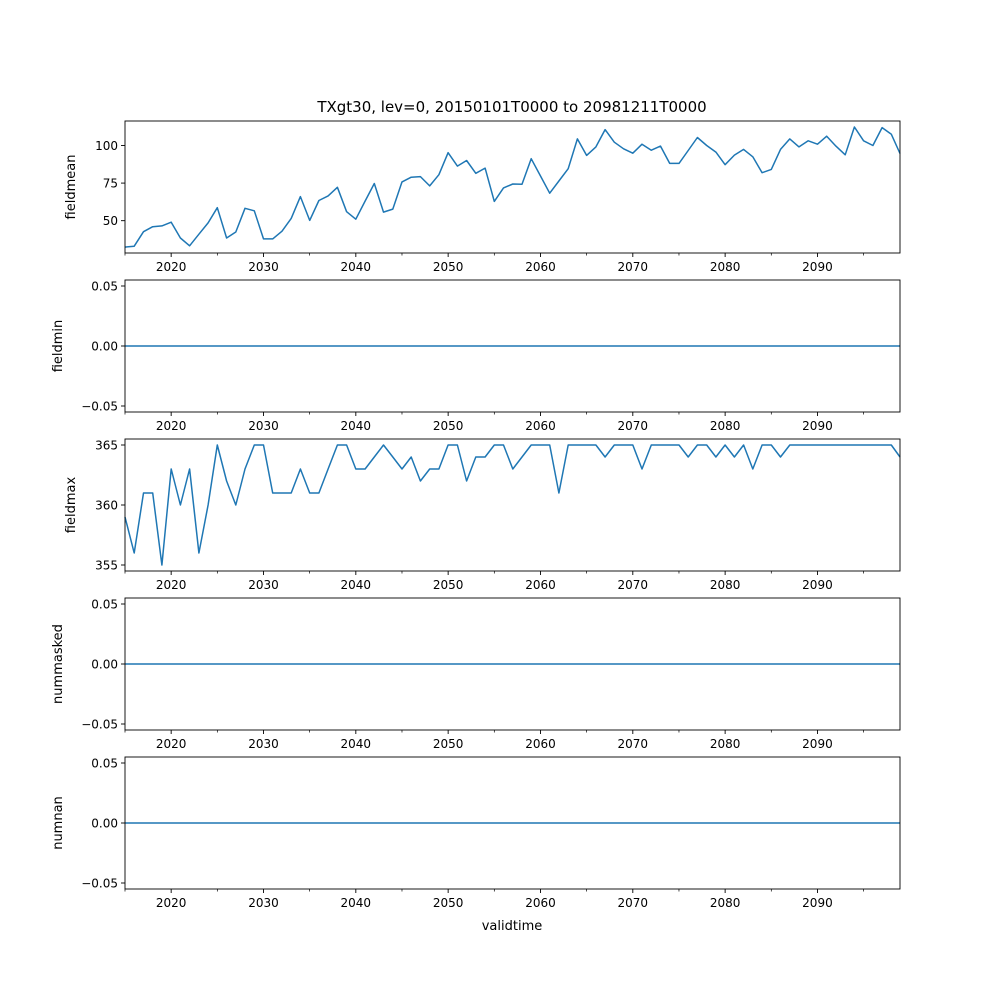  Describe the element at coordinates (110, 221) in the screenshot. I see `y-tick-label: 50` at that location.